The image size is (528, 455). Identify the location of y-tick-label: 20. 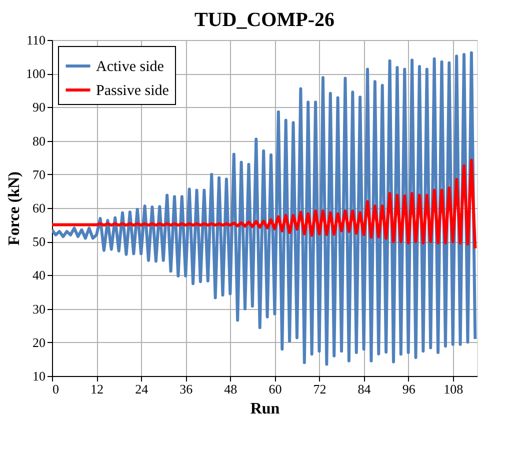
(39, 342).